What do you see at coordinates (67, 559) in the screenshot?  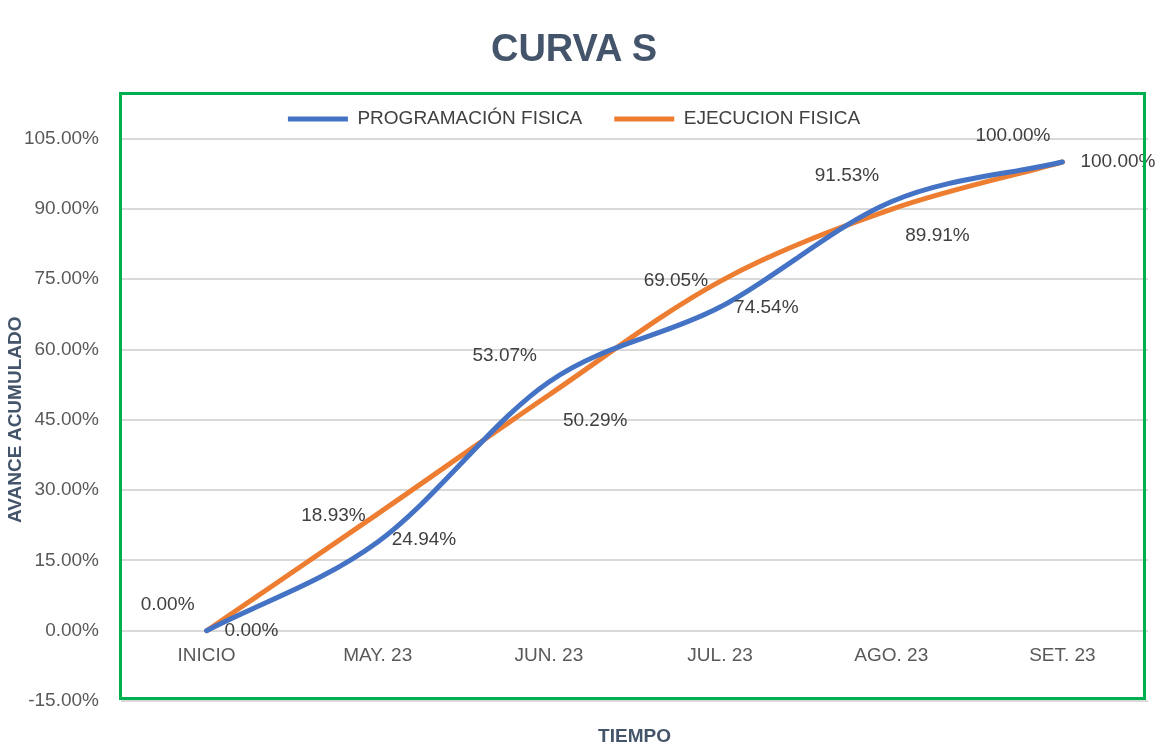 I see `y-tick-label: 15.00%` at bounding box center [67, 559].